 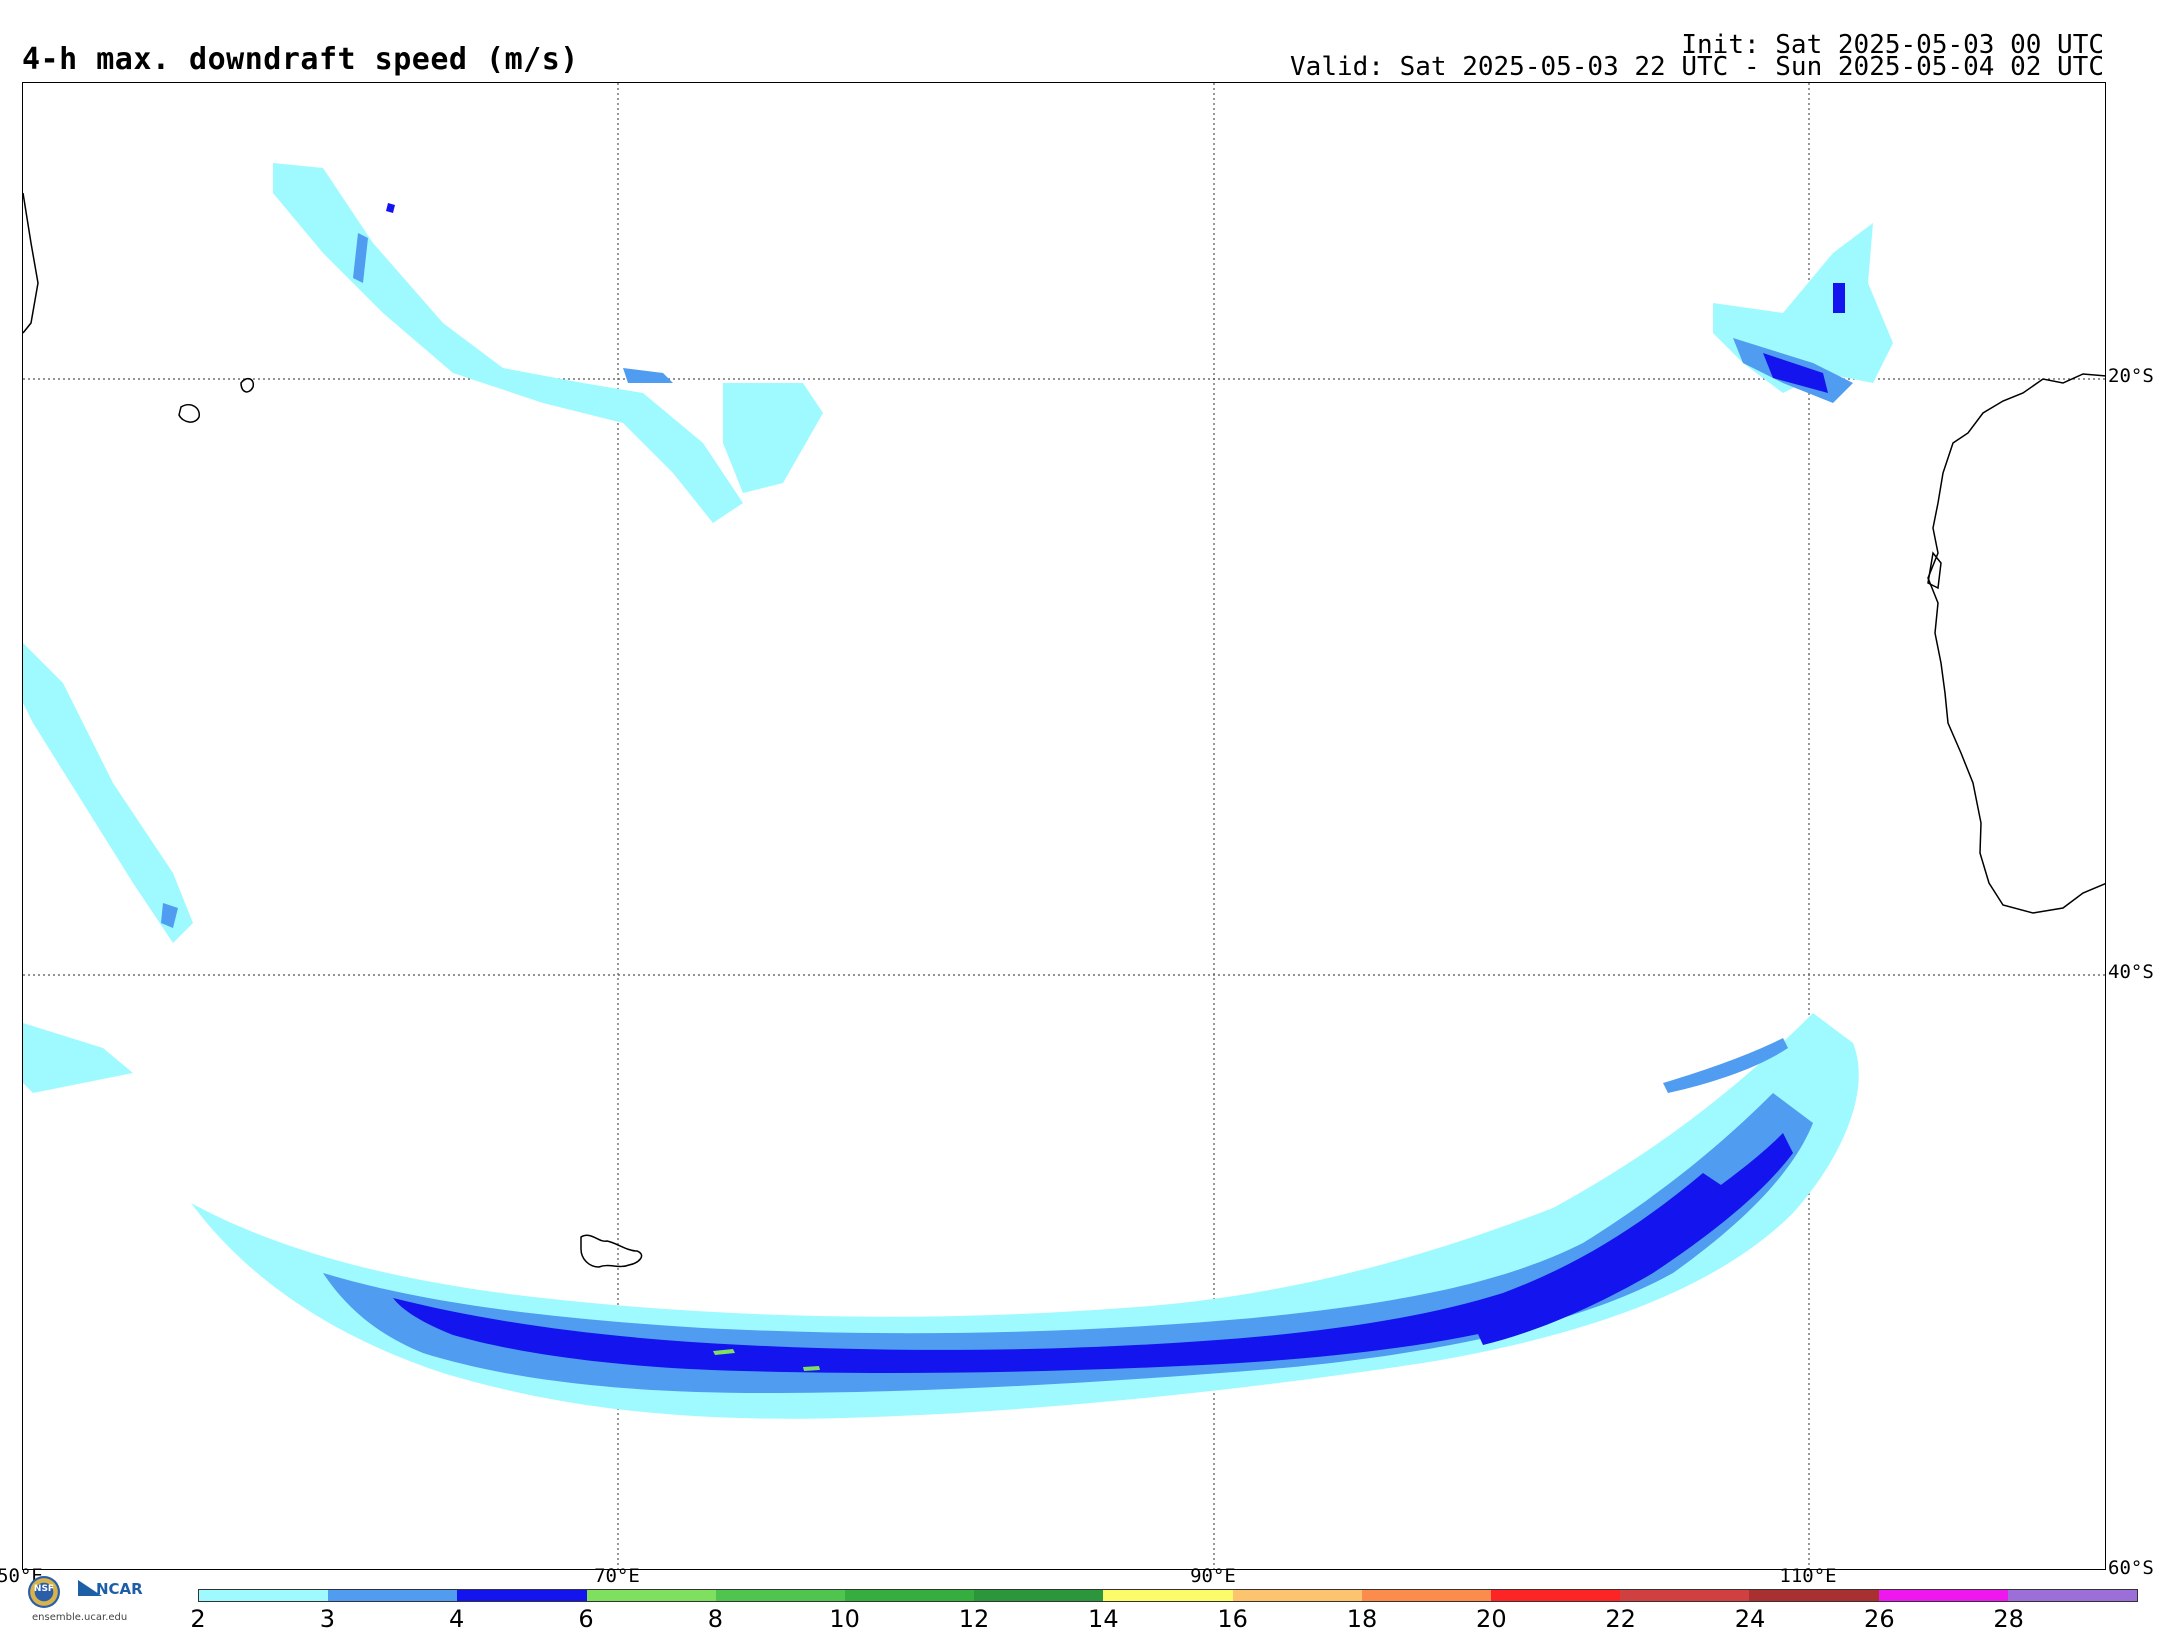 I want to click on branding: NSF NCAR ensemble.ucar.edu, so click(x=92, y=1599).